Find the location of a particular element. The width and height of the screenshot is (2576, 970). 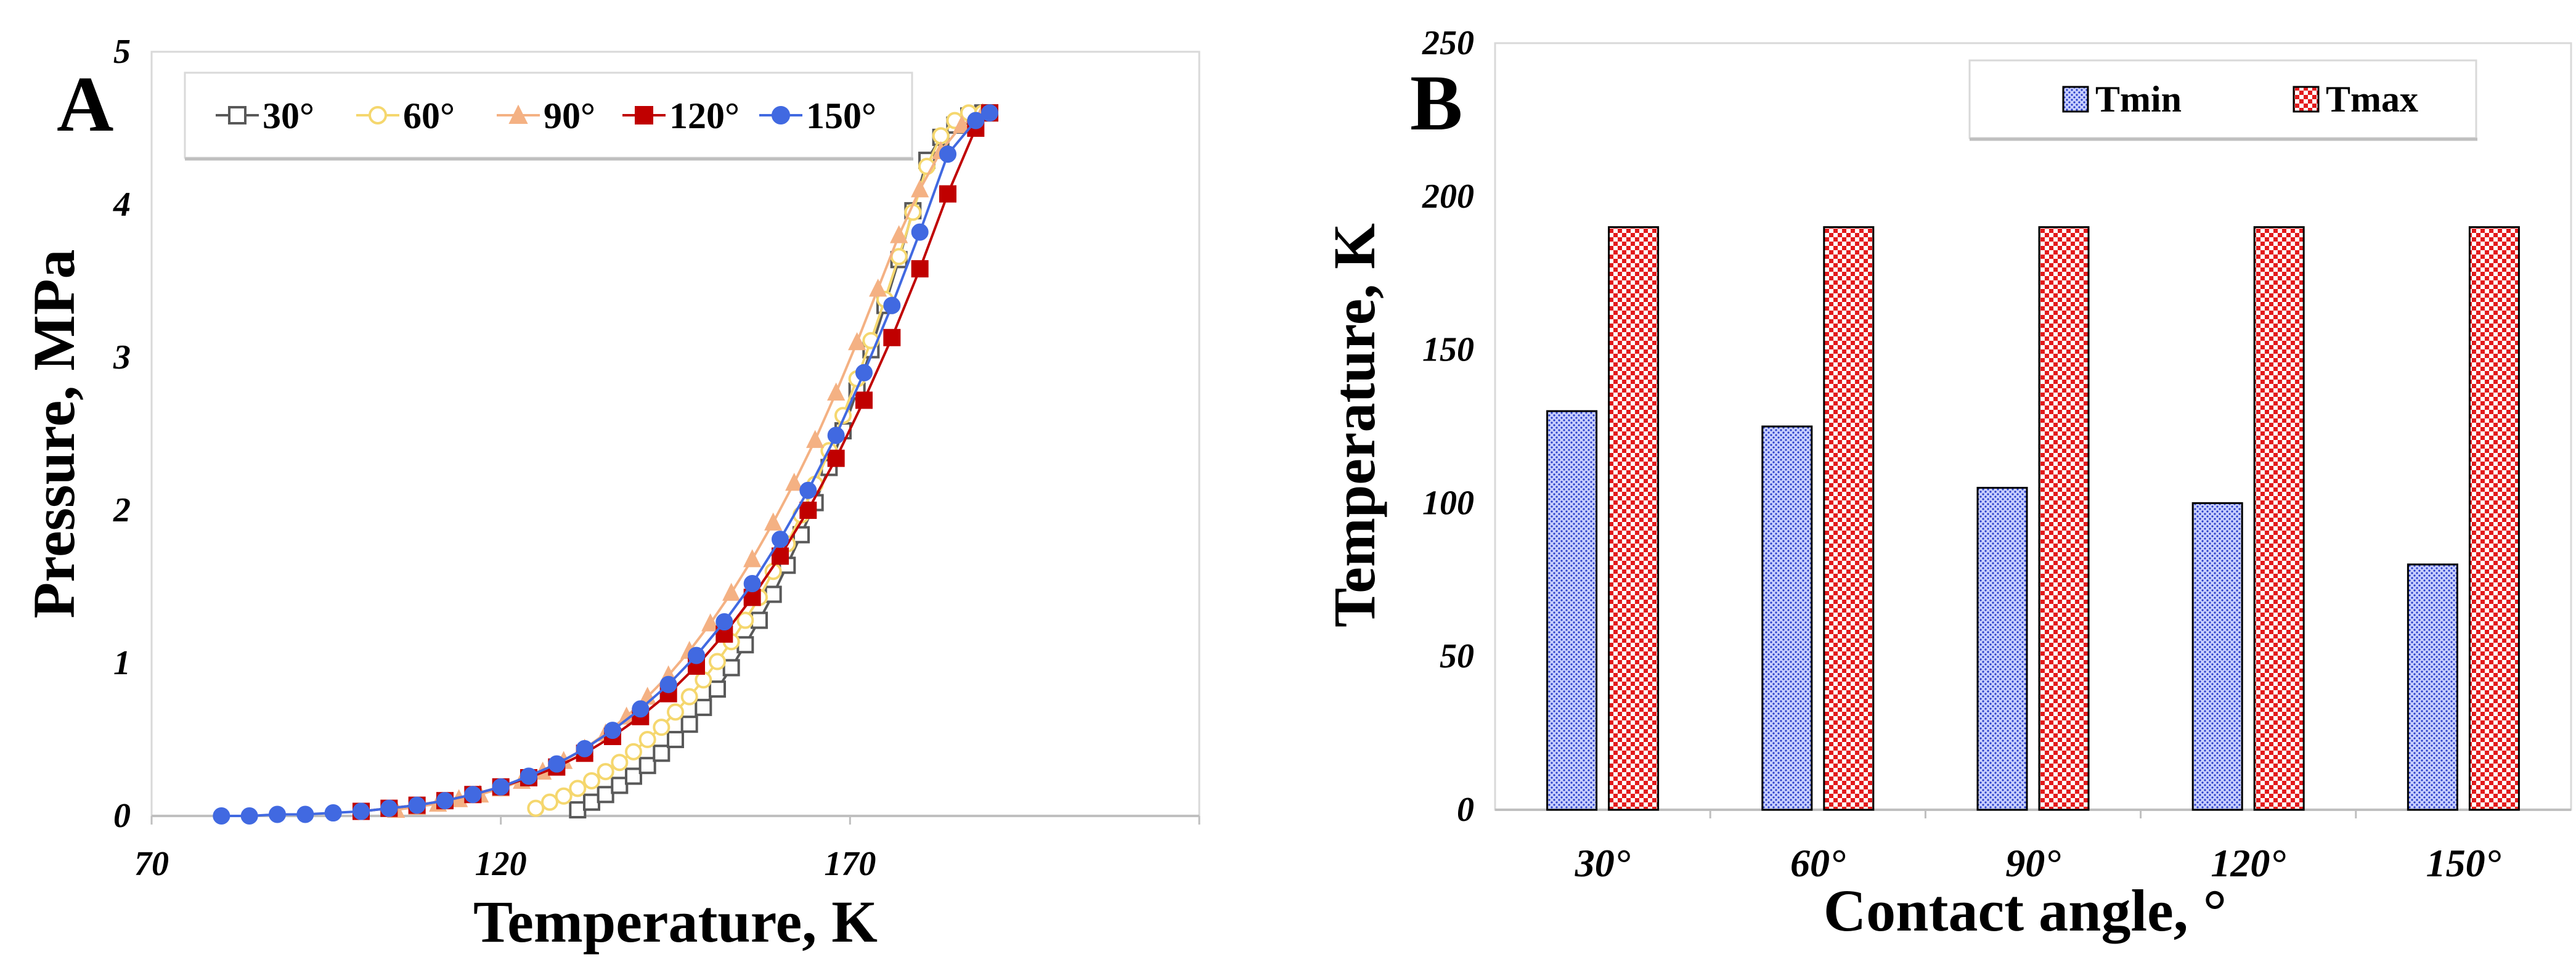

panel-a-letter: A is located at coordinates (85, 104).